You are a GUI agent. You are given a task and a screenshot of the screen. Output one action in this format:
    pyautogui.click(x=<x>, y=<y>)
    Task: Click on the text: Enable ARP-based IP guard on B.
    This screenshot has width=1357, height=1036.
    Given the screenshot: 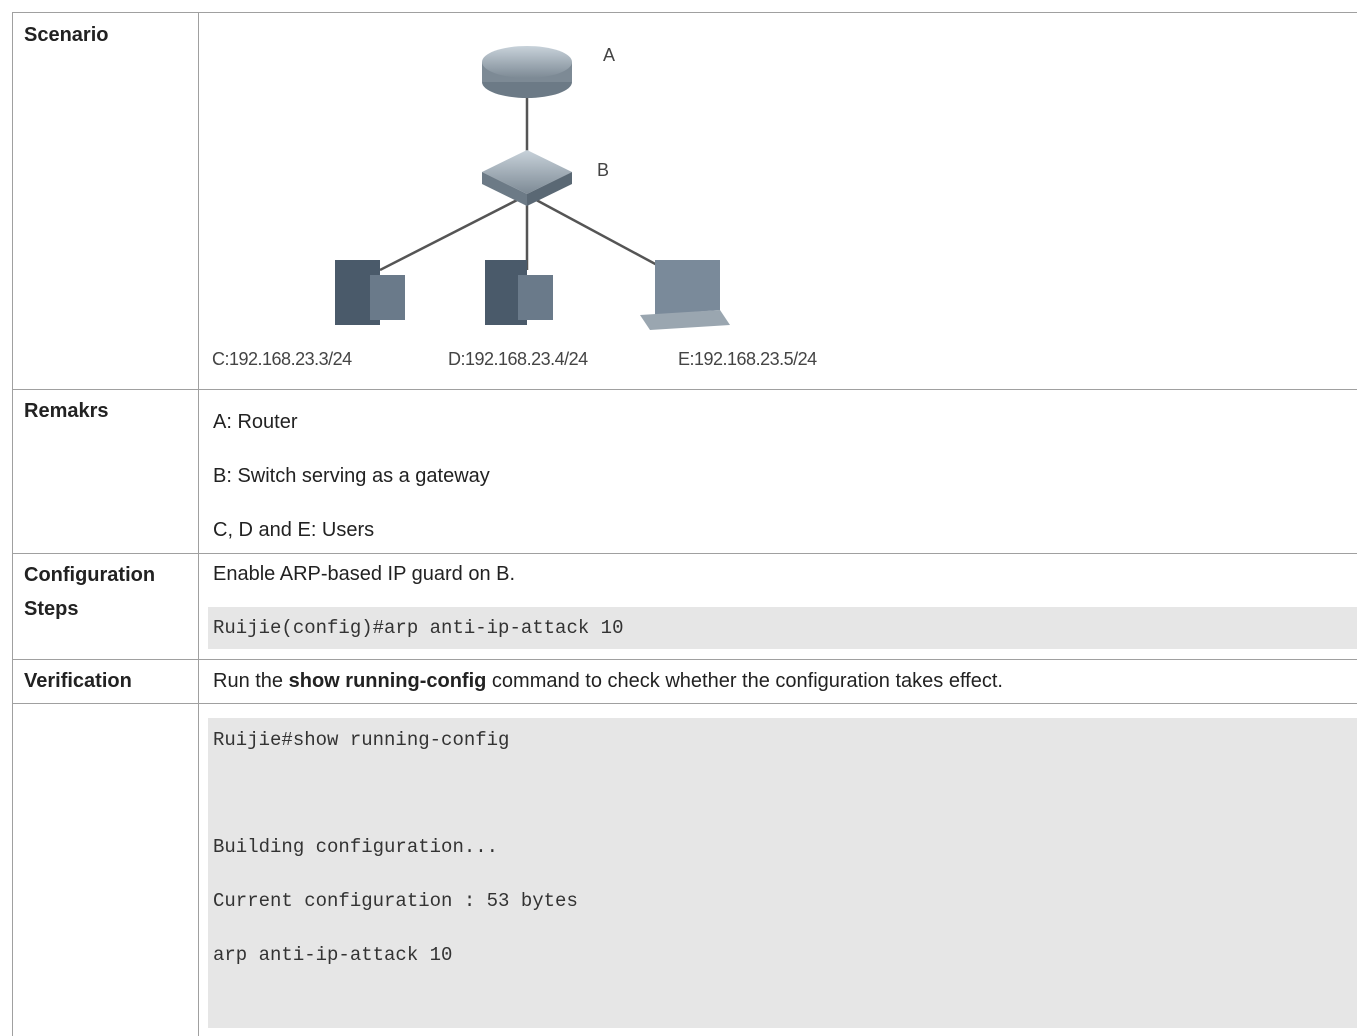 What is the action you would take?
    pyautogui.click(x=364, y=574)
    